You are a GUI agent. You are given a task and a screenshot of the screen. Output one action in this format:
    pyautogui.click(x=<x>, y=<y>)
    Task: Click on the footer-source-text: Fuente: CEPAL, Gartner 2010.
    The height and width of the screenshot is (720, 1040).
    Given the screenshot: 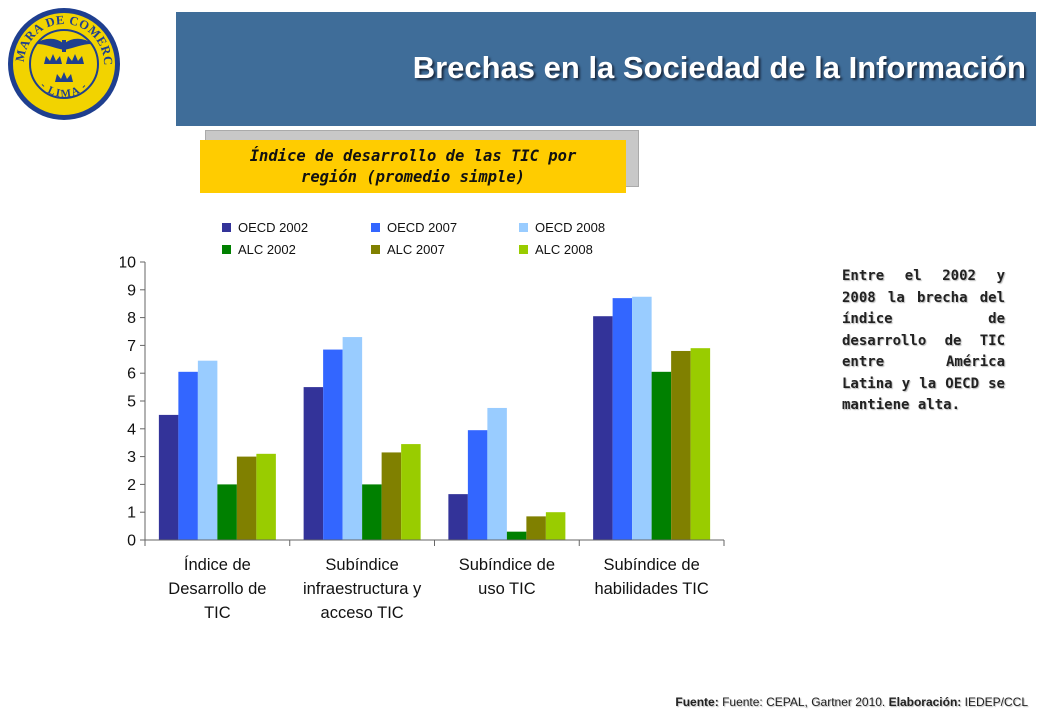 What is the action you would take?
    pyautogui.click(x=804, y=702)
    